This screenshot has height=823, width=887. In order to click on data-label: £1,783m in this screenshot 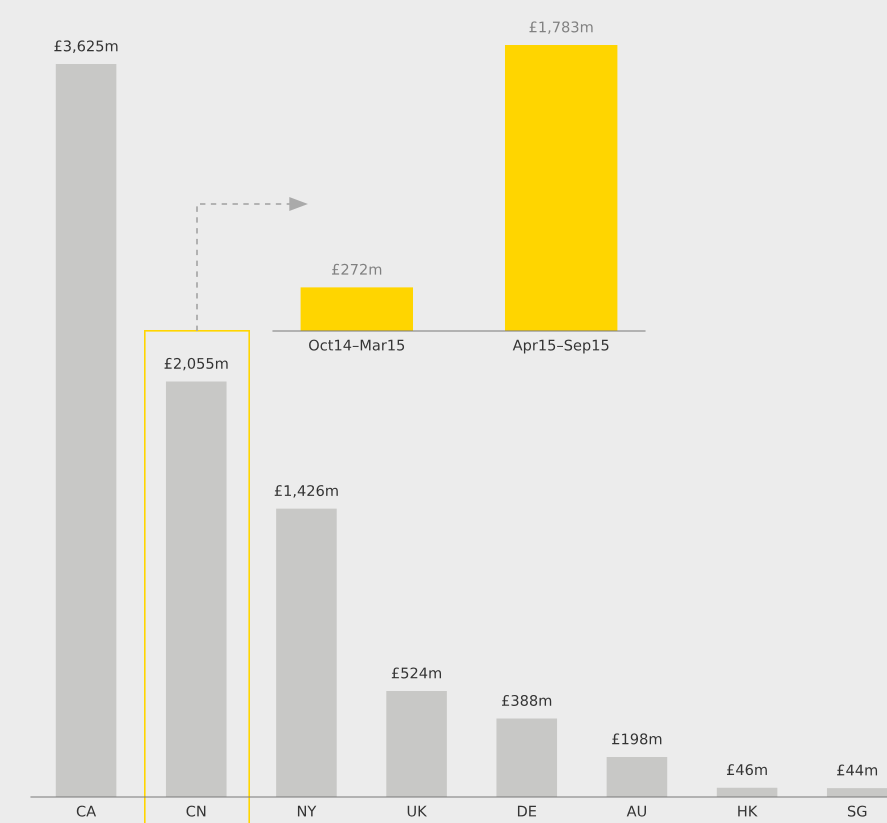, I will do `click(561, 27)`.